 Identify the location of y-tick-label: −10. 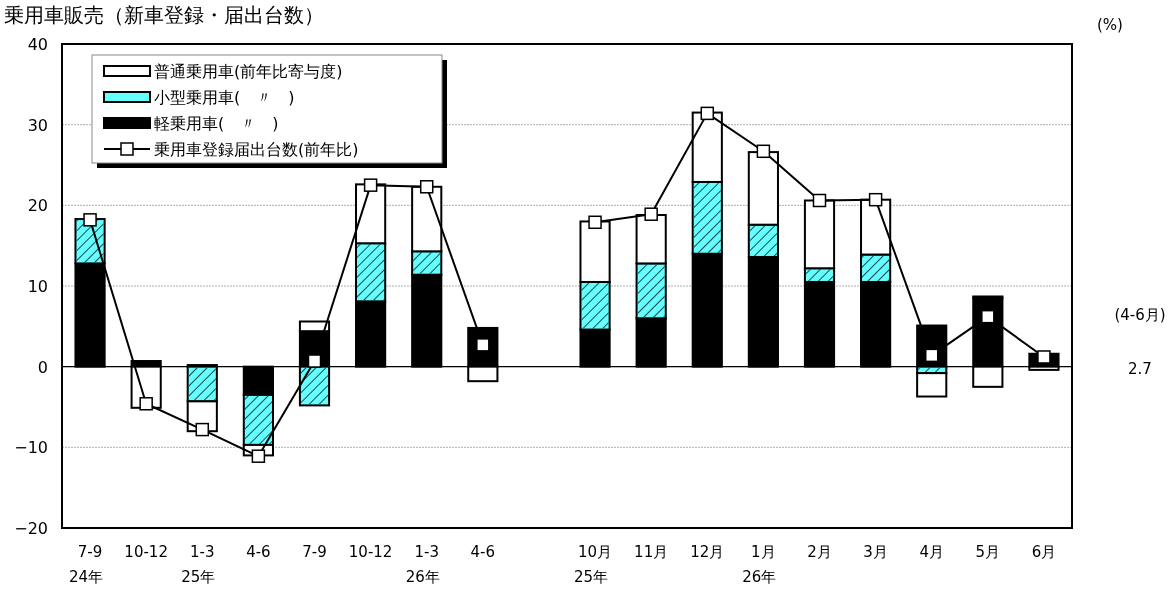
(31, 448).